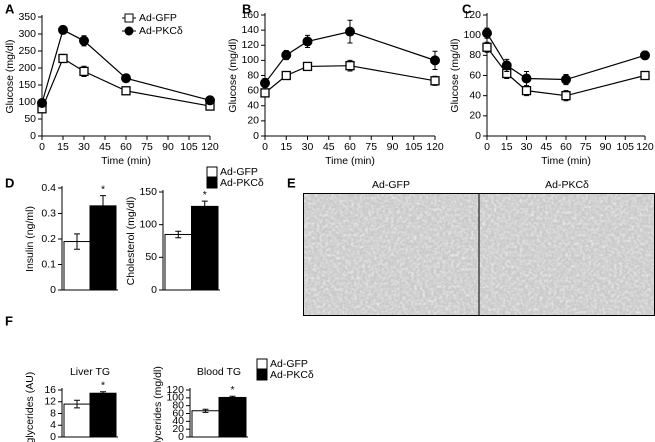  What do you see at coordinates (329, 147) in the screenshot?
I see `x-tick-label: 45` at bounding box center [329, 147].